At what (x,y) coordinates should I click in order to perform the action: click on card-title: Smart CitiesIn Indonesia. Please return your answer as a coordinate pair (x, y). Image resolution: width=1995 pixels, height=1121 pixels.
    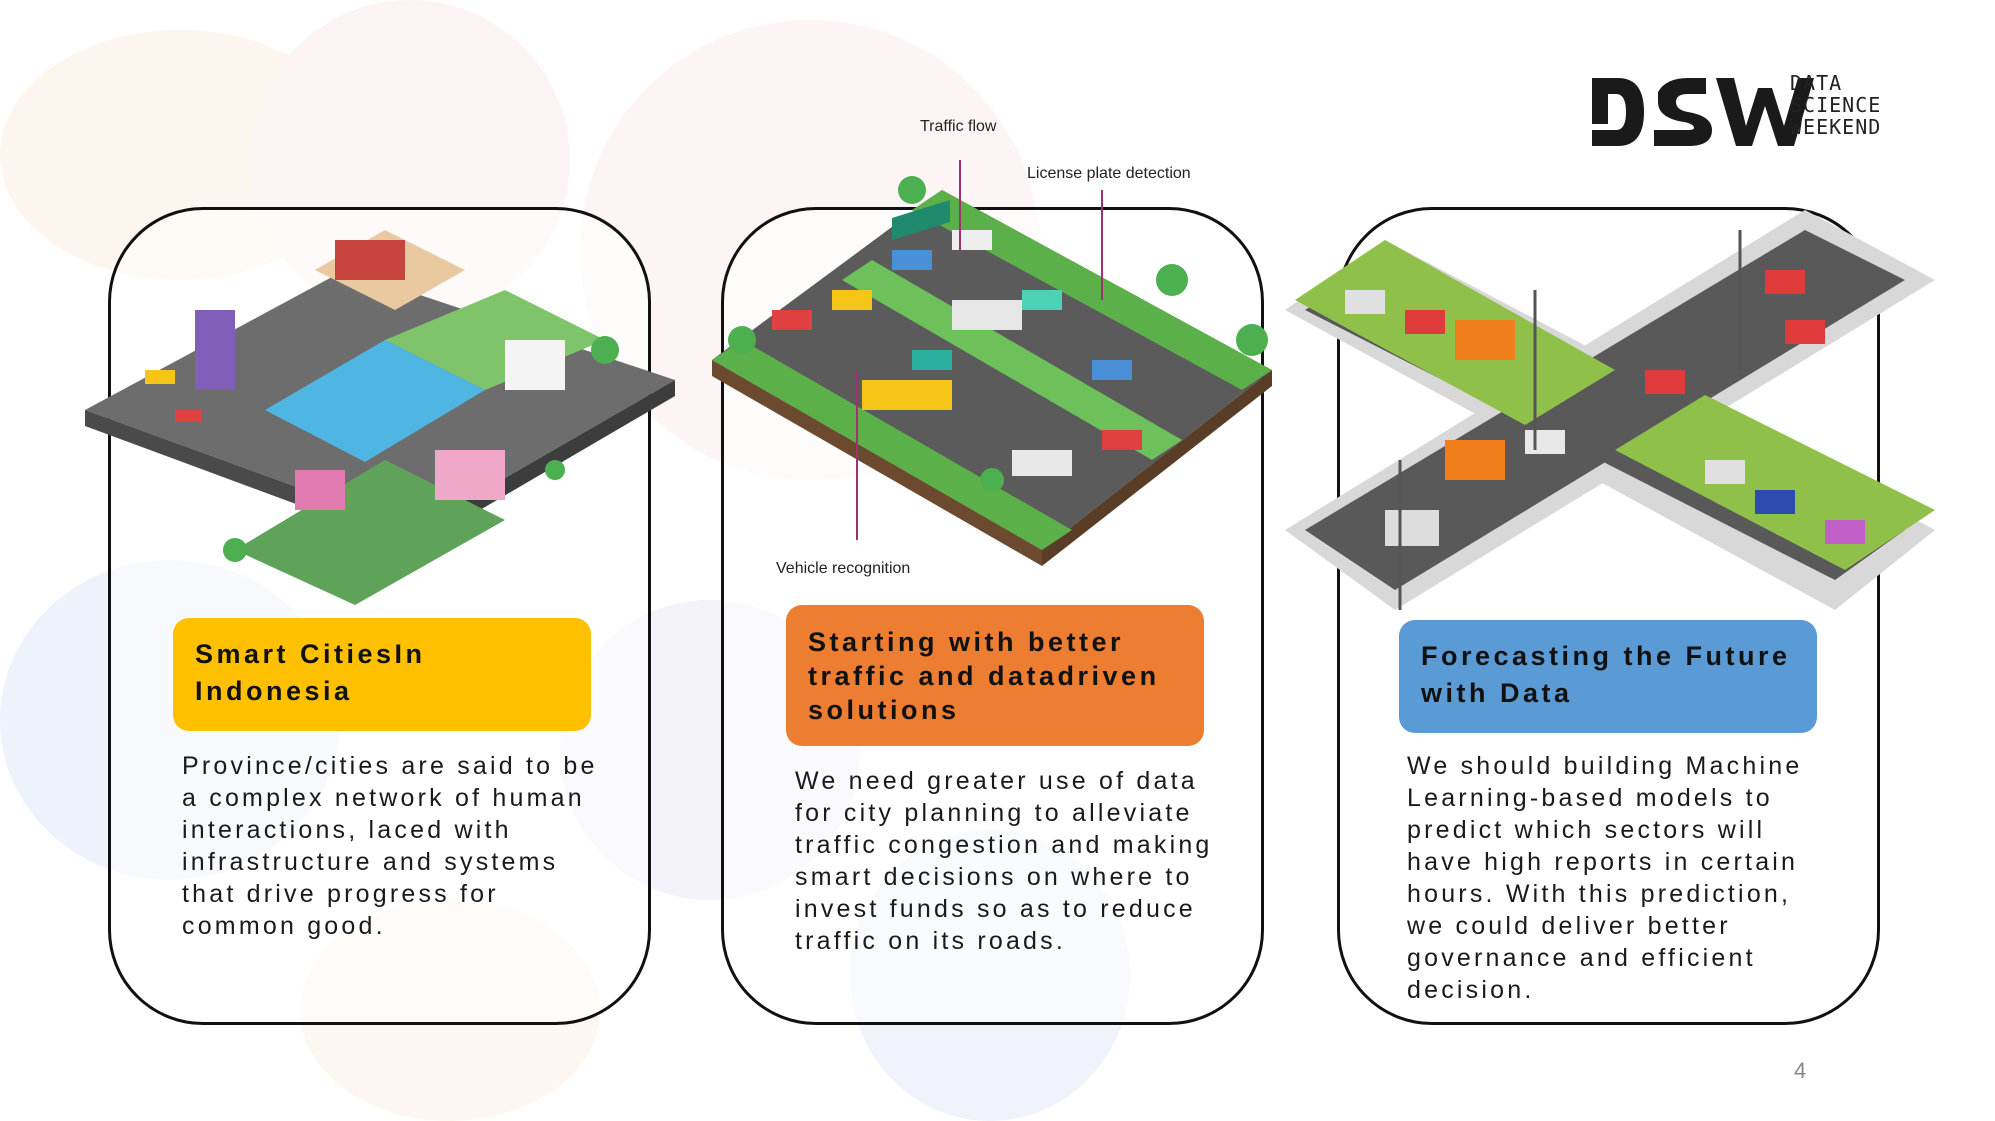
    Looking at the image, I should click on (310, 672).